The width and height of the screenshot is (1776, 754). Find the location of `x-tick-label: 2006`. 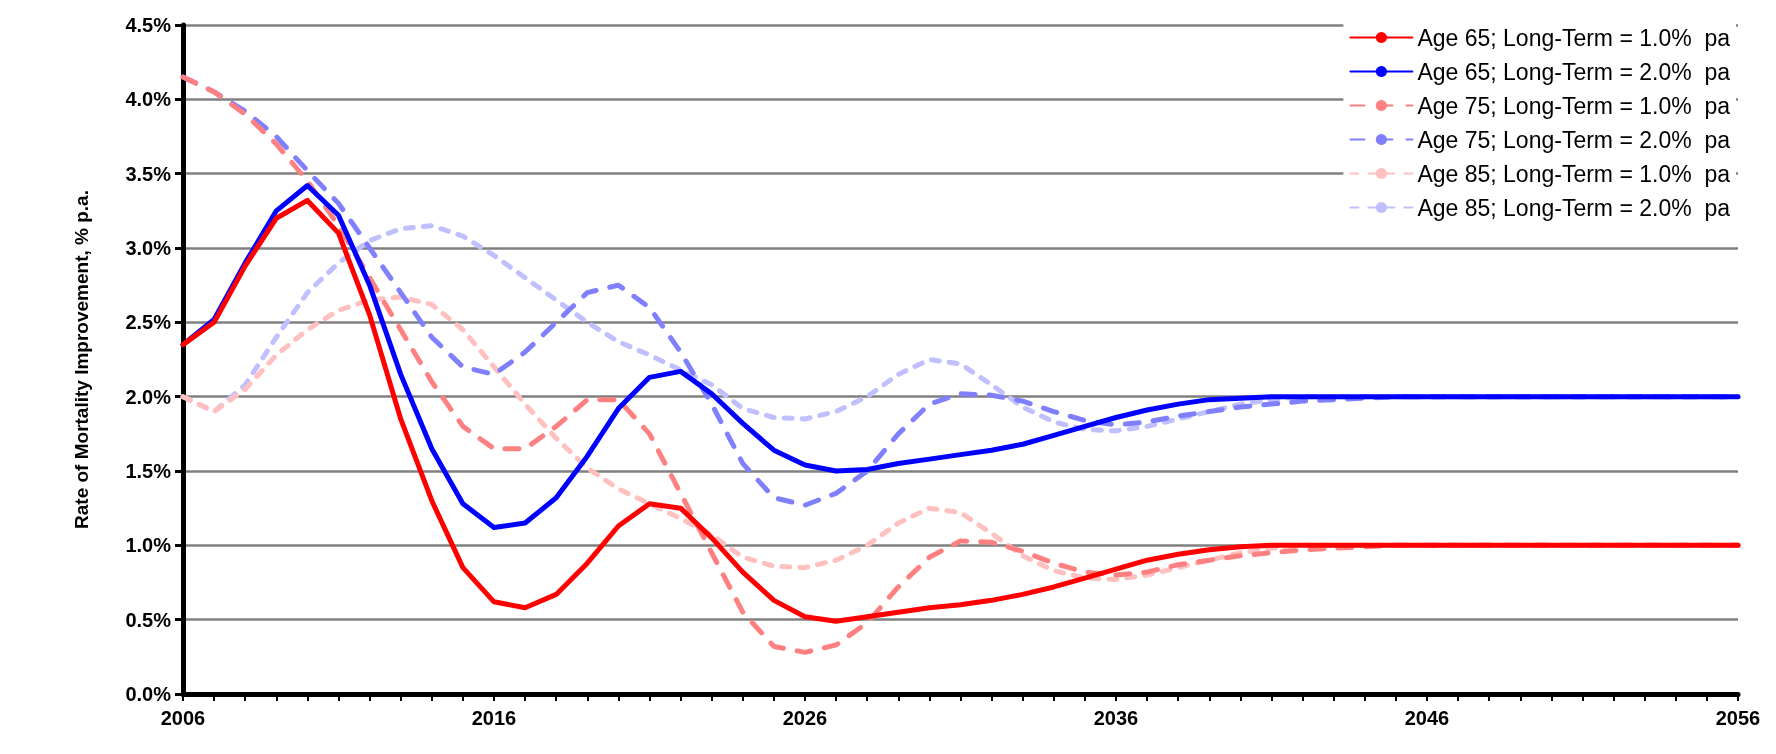

x-tick-label: 2006 is located at coordinates (183, 718).